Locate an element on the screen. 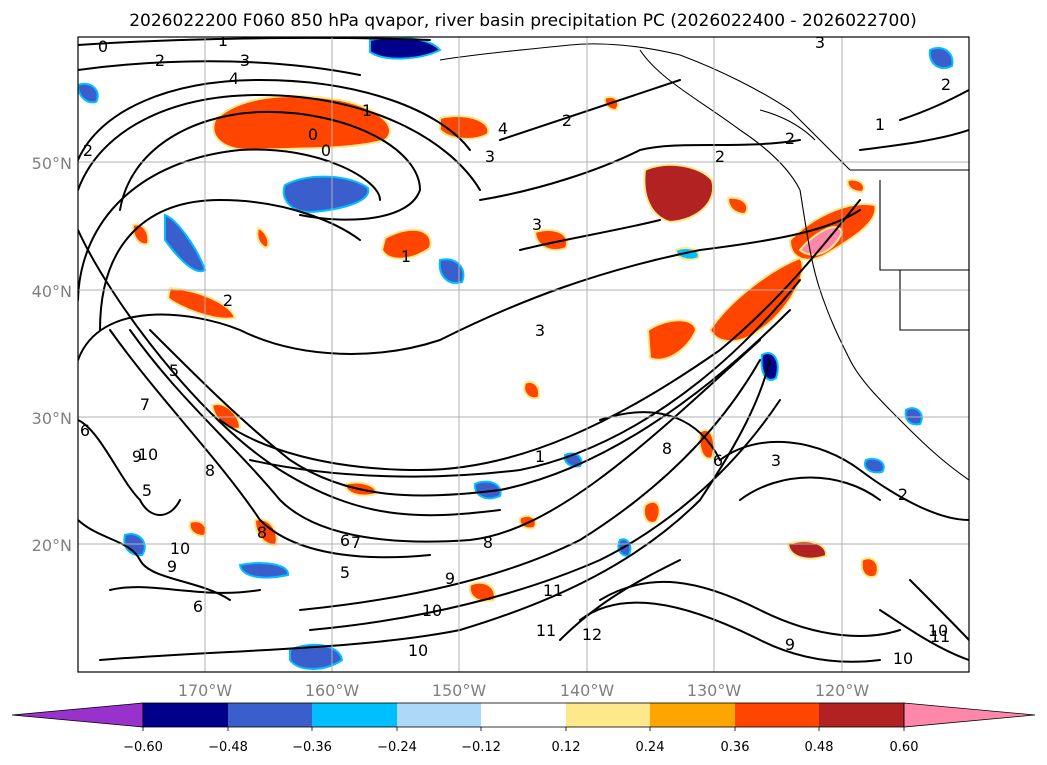 This screenshot has width=1047, height=765. colorbar is located at coordinates (523, 716).